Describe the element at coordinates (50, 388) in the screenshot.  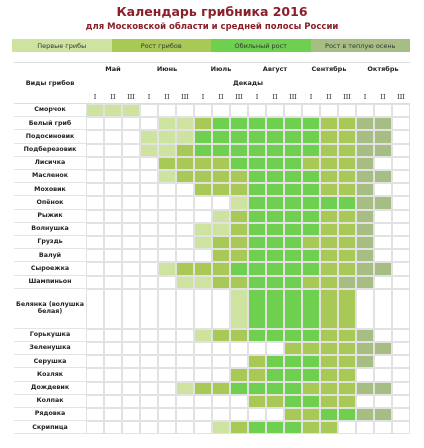
I see `species-name: Дождевик` at that location.